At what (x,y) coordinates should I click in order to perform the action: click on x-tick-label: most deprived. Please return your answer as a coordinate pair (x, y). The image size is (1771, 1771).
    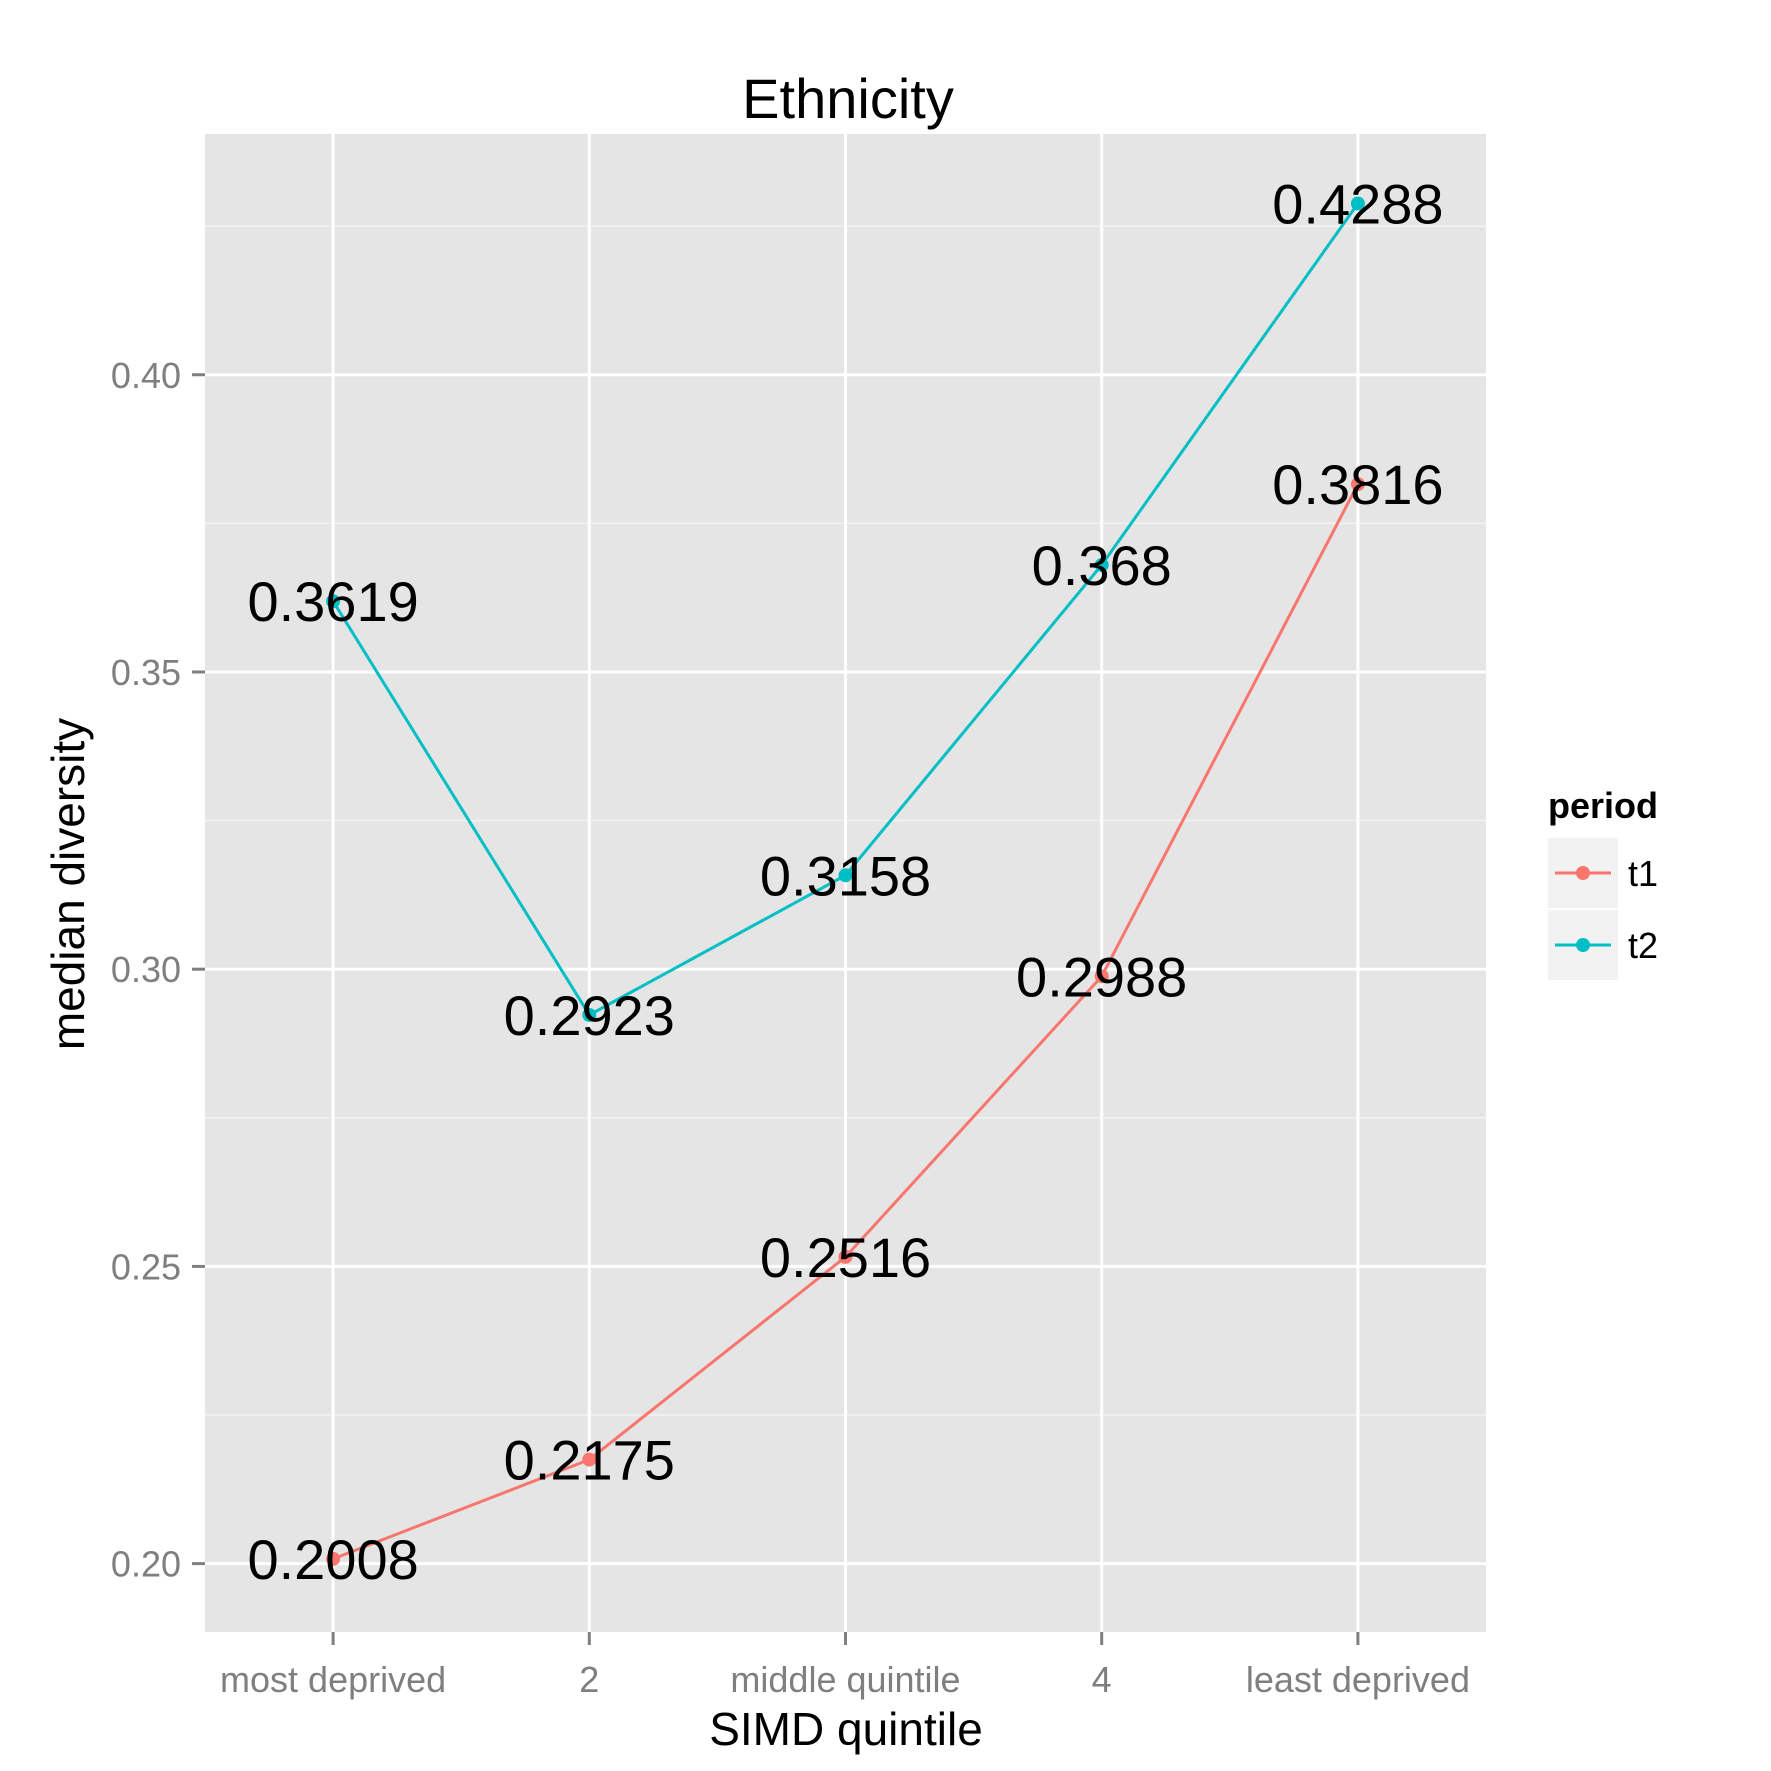
    Looking at the image, I should click on (333, 1679).